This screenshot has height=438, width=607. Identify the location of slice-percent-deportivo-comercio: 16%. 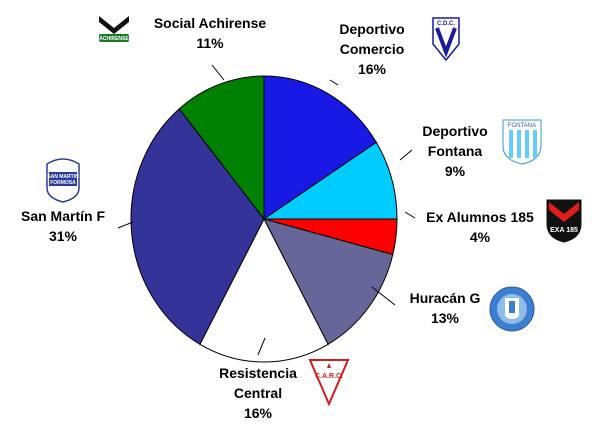
(372, 69).